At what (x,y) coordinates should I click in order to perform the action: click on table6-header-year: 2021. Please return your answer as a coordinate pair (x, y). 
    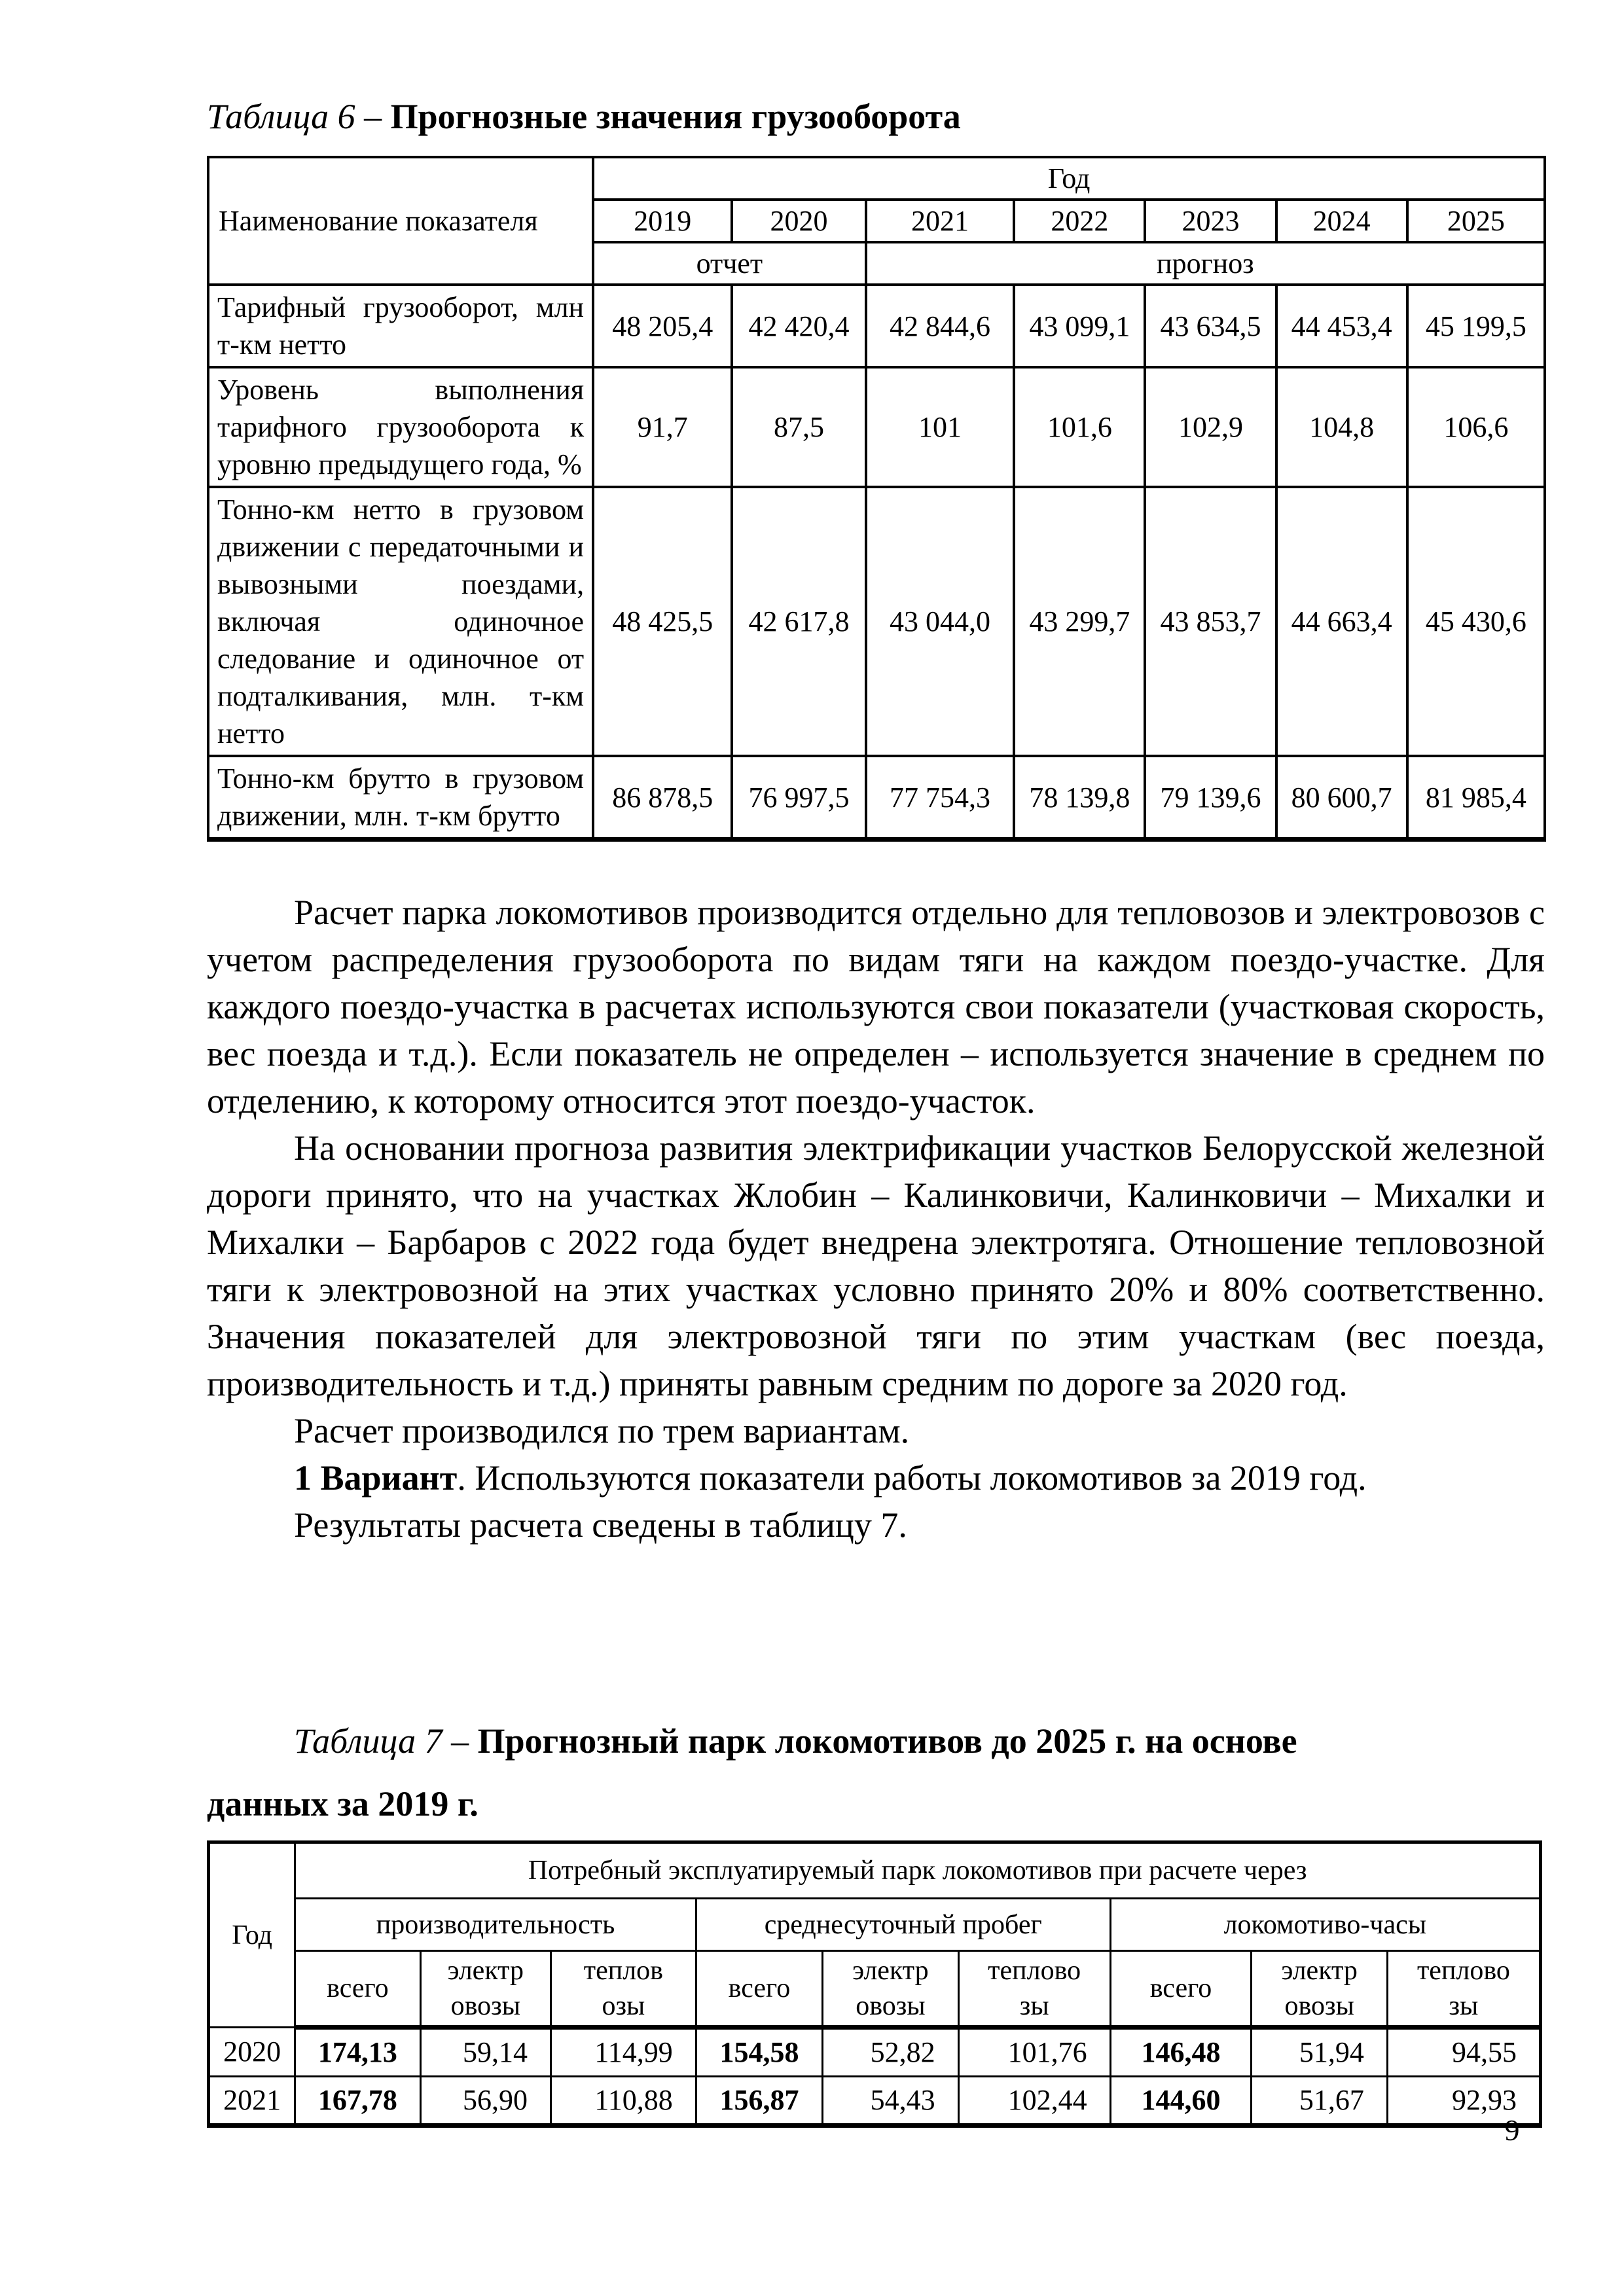
    Looking at the image, I should click on (940, 220).